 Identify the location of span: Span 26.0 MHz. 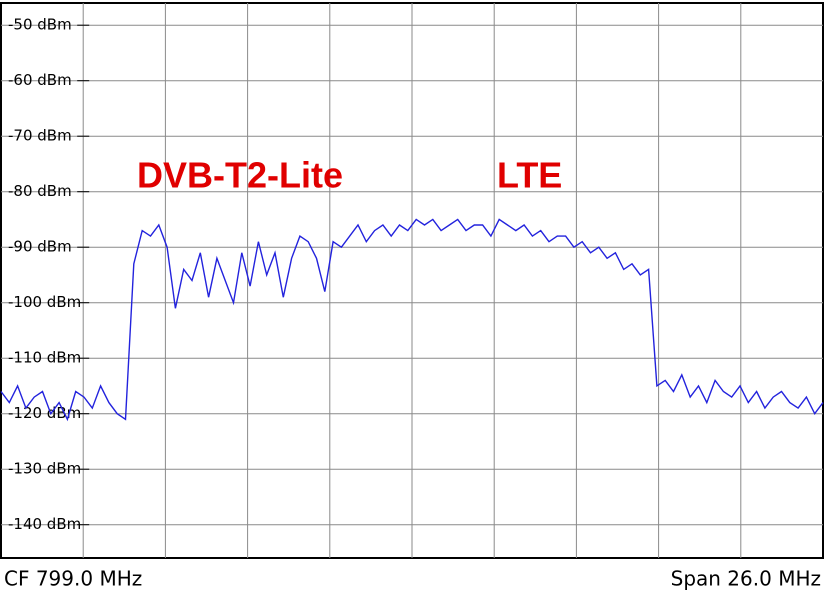
(746, 579).